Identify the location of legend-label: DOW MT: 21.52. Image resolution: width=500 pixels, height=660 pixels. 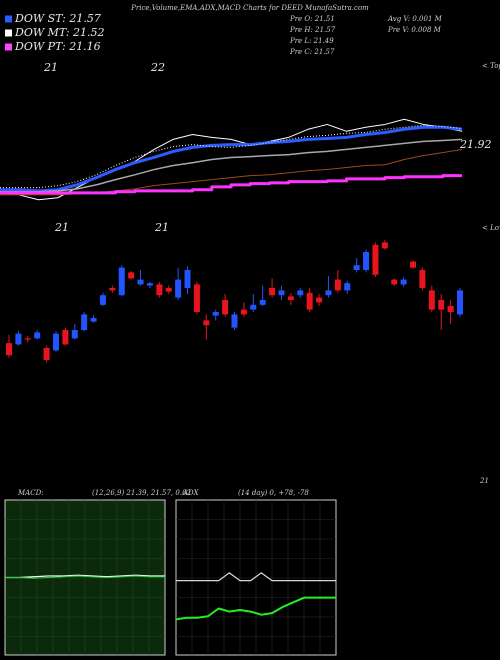
(59, 32).